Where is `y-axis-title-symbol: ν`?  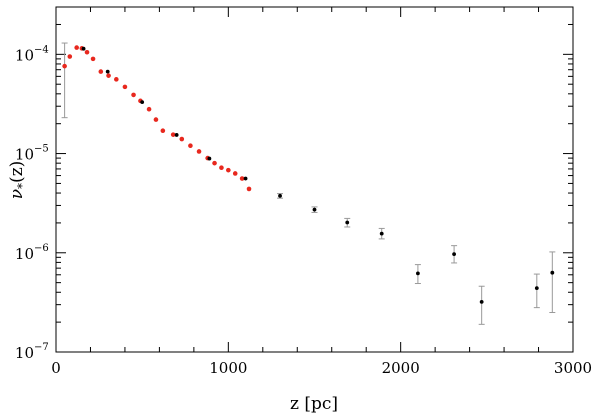
y-axis-title-symbol: ν is located at coordinates (17, 194).